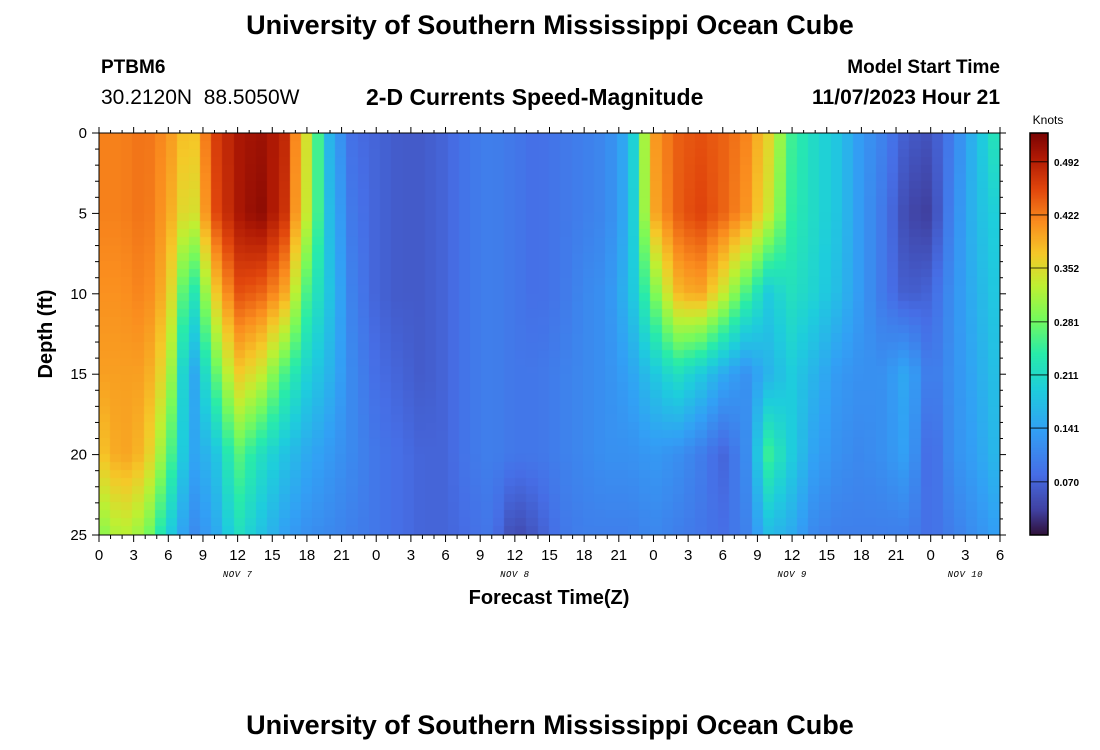 The image size is (1100, 750). Describe the element at coordinates (515, 575) in the screenshot. I see `date-label: NOV 8` at that location.